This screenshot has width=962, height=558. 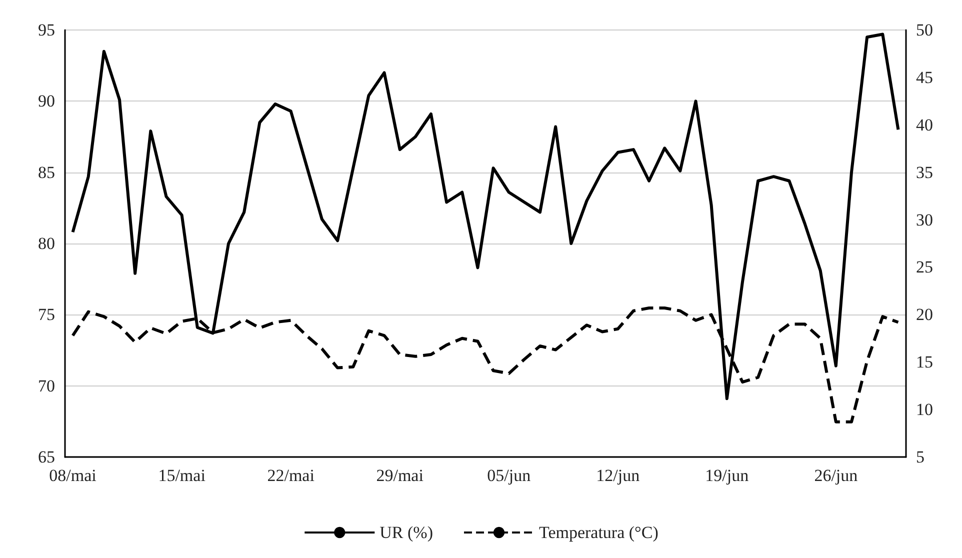 I want to click on x-tick-label: 22/mai, so click(x=291, y=475).